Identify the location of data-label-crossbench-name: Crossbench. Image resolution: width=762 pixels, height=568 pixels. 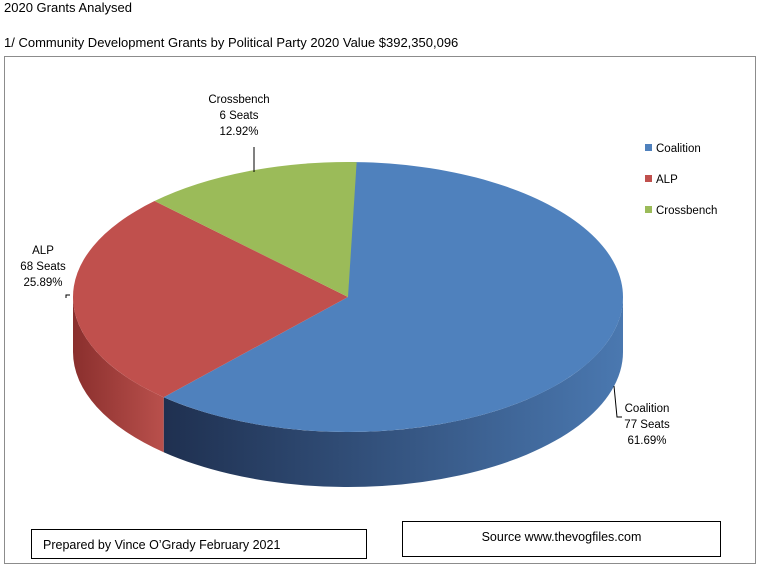
(238, 100).